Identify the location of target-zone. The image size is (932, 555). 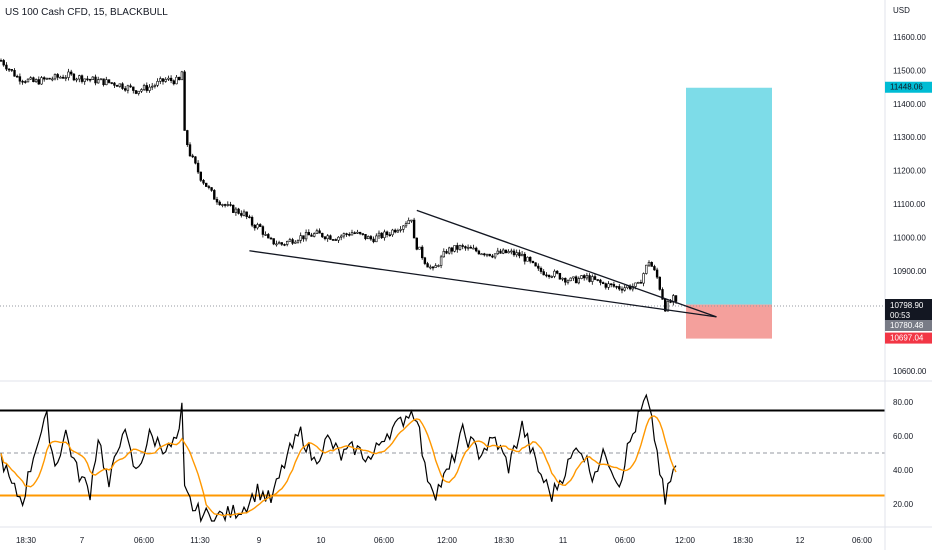
(729, 196).